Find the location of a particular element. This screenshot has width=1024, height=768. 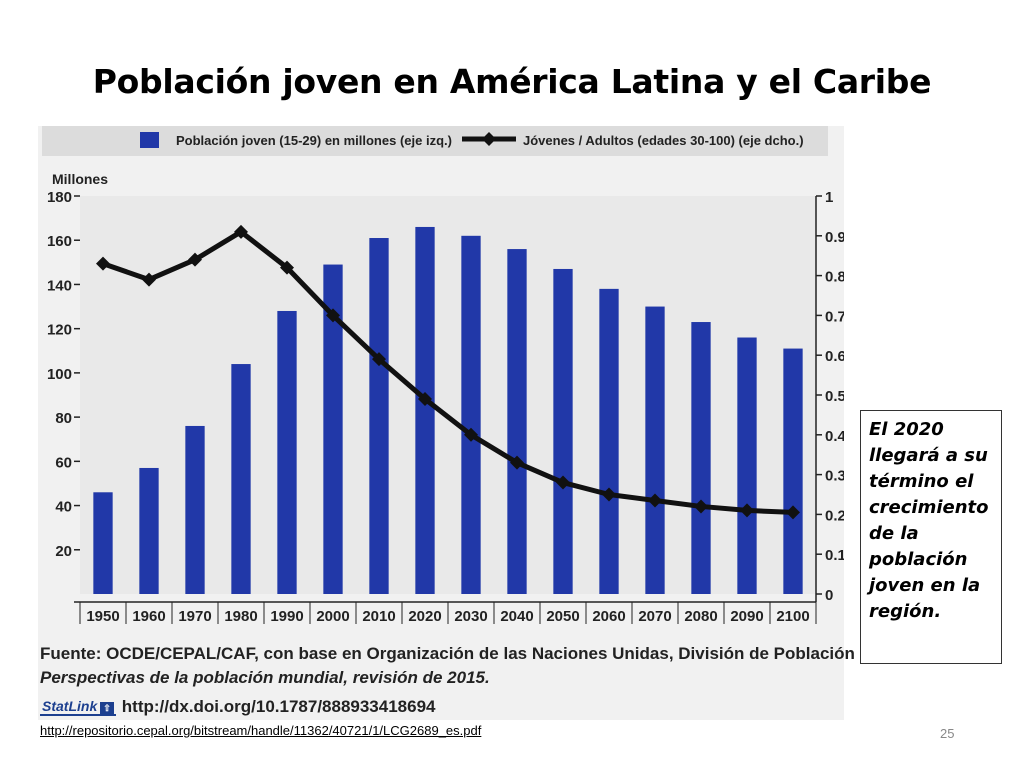

bar-1960 is located at coordinates (149, 530).